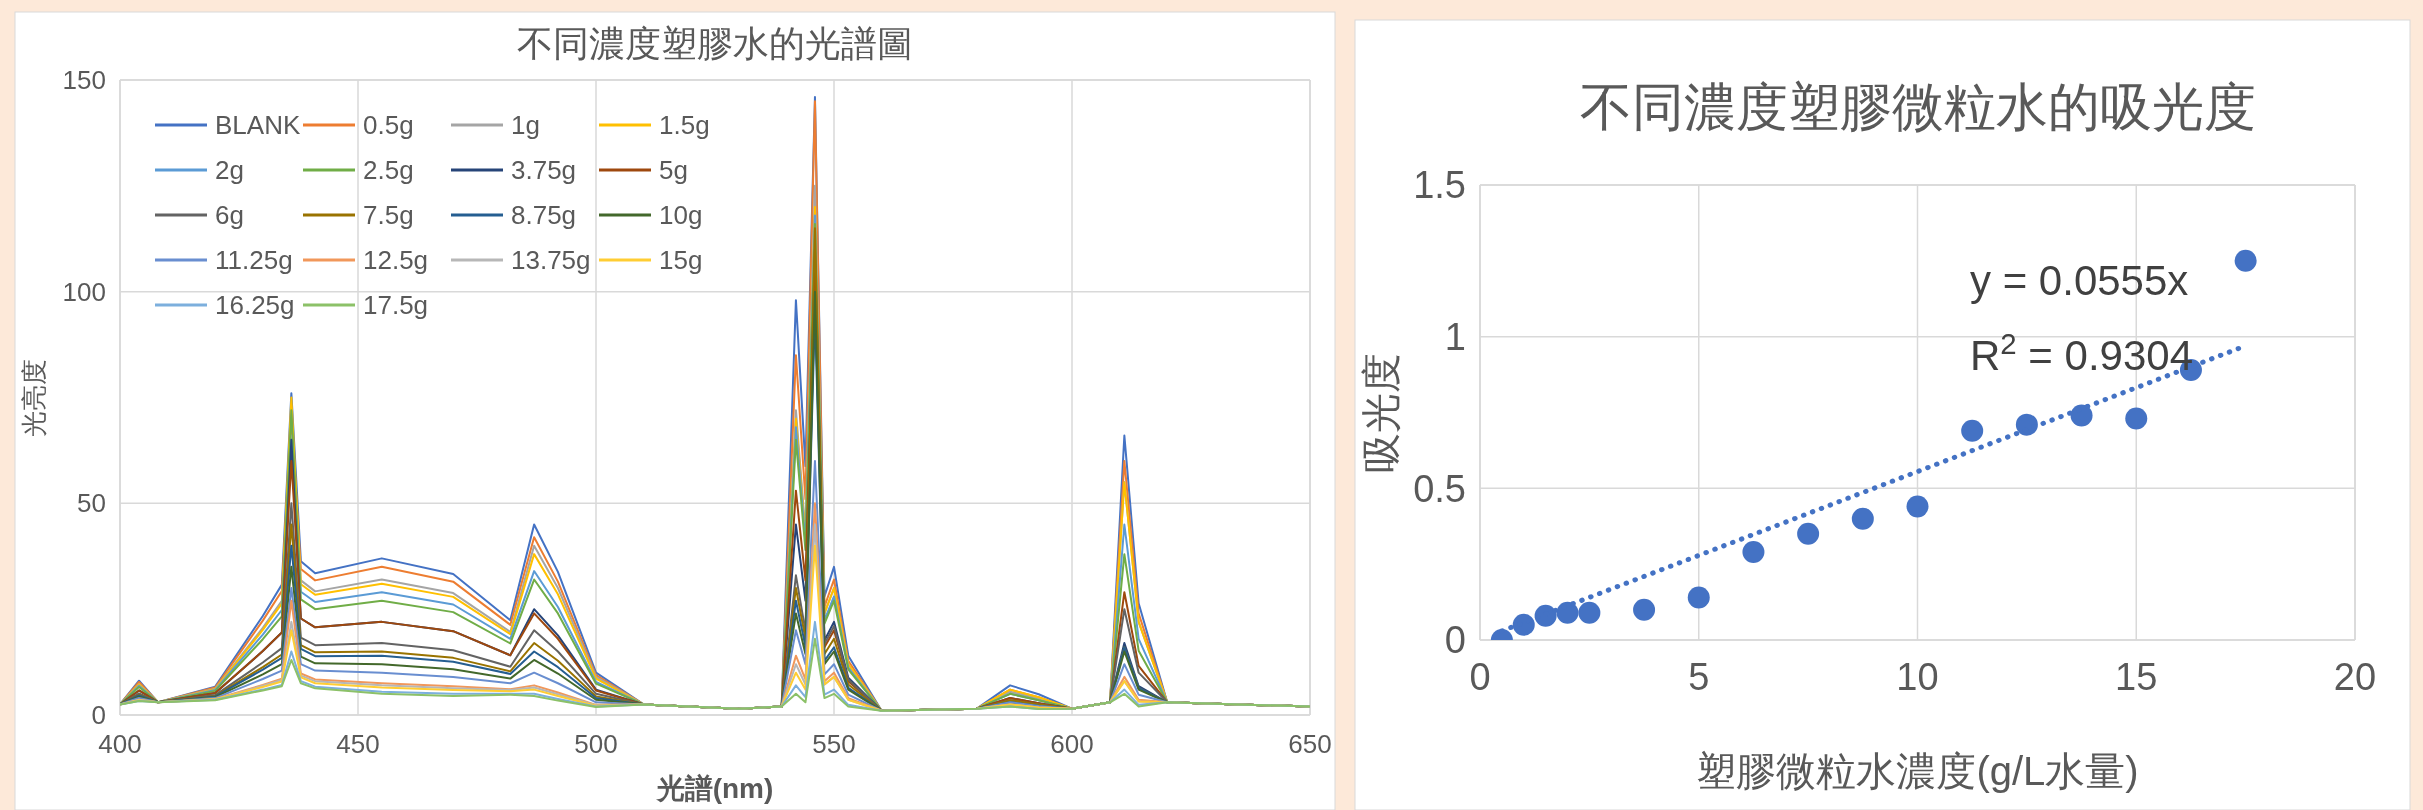 The width and height of the screenshot is (2423, 810). What do you see at coordinates (396, 305) in the screenshot?
I see `legend-label: 17.5g` at bounding box center [396, 305].